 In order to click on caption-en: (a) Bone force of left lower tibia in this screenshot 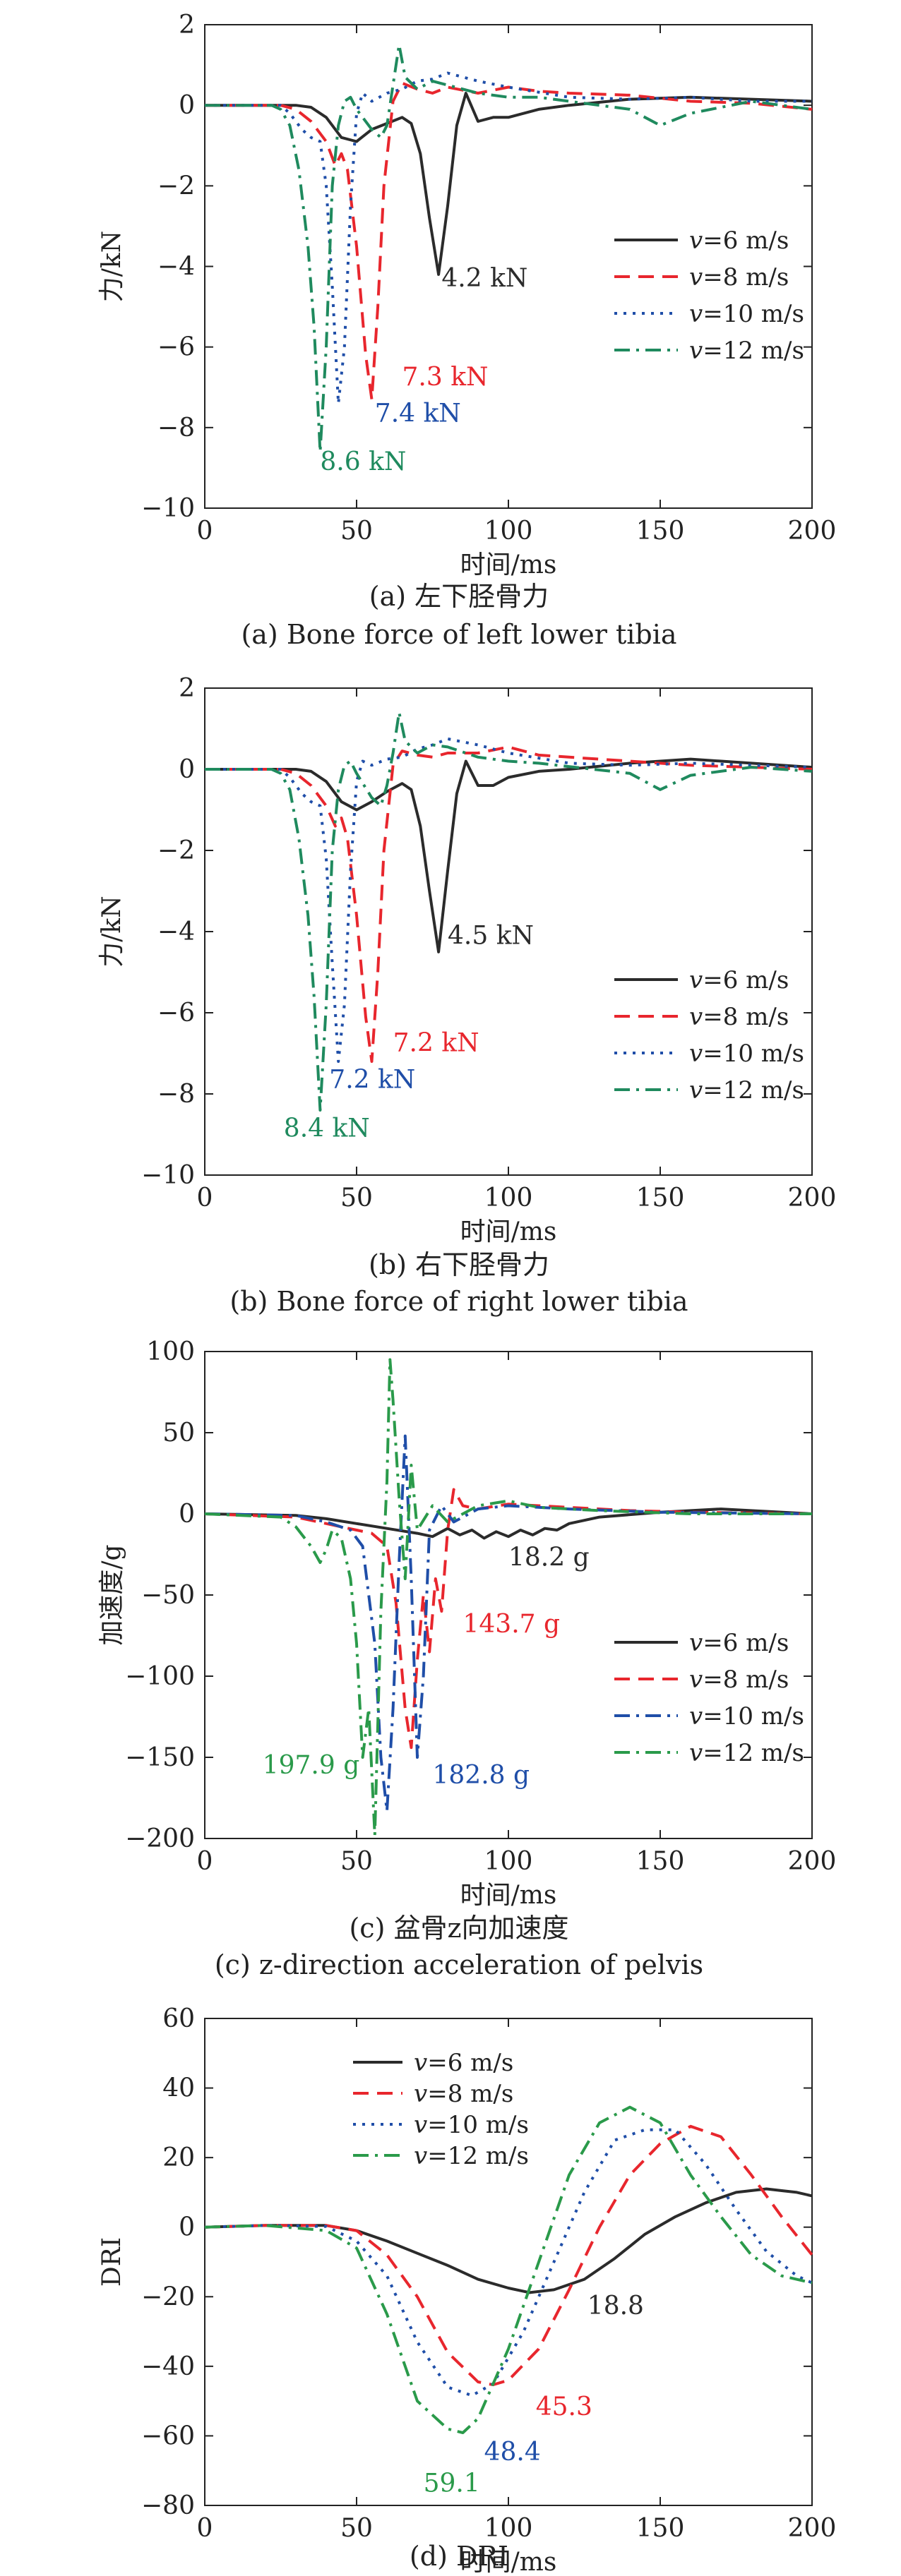, I will do `click(458, 634)`.